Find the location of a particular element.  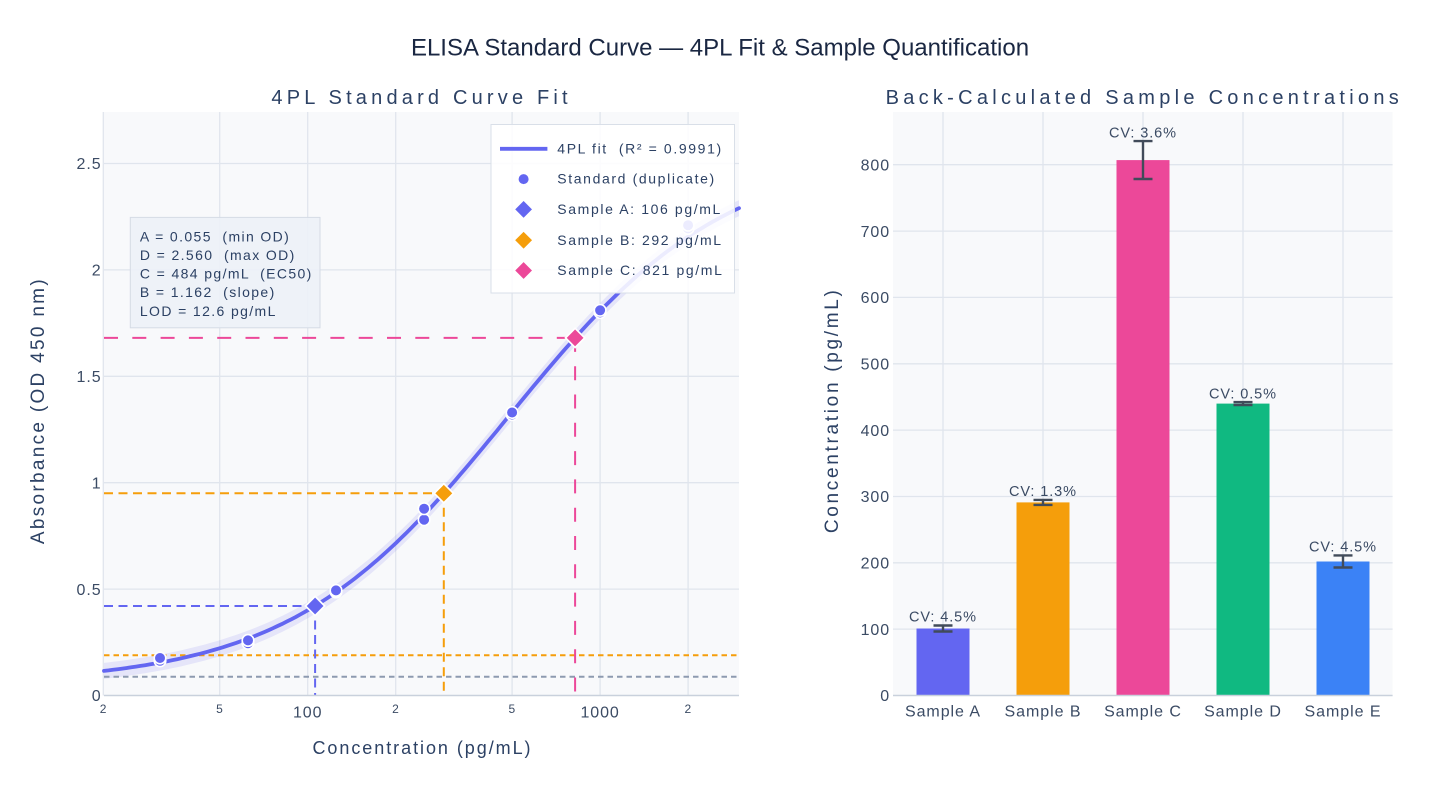

svg-text: 700 is located at coordinates (875, 232).